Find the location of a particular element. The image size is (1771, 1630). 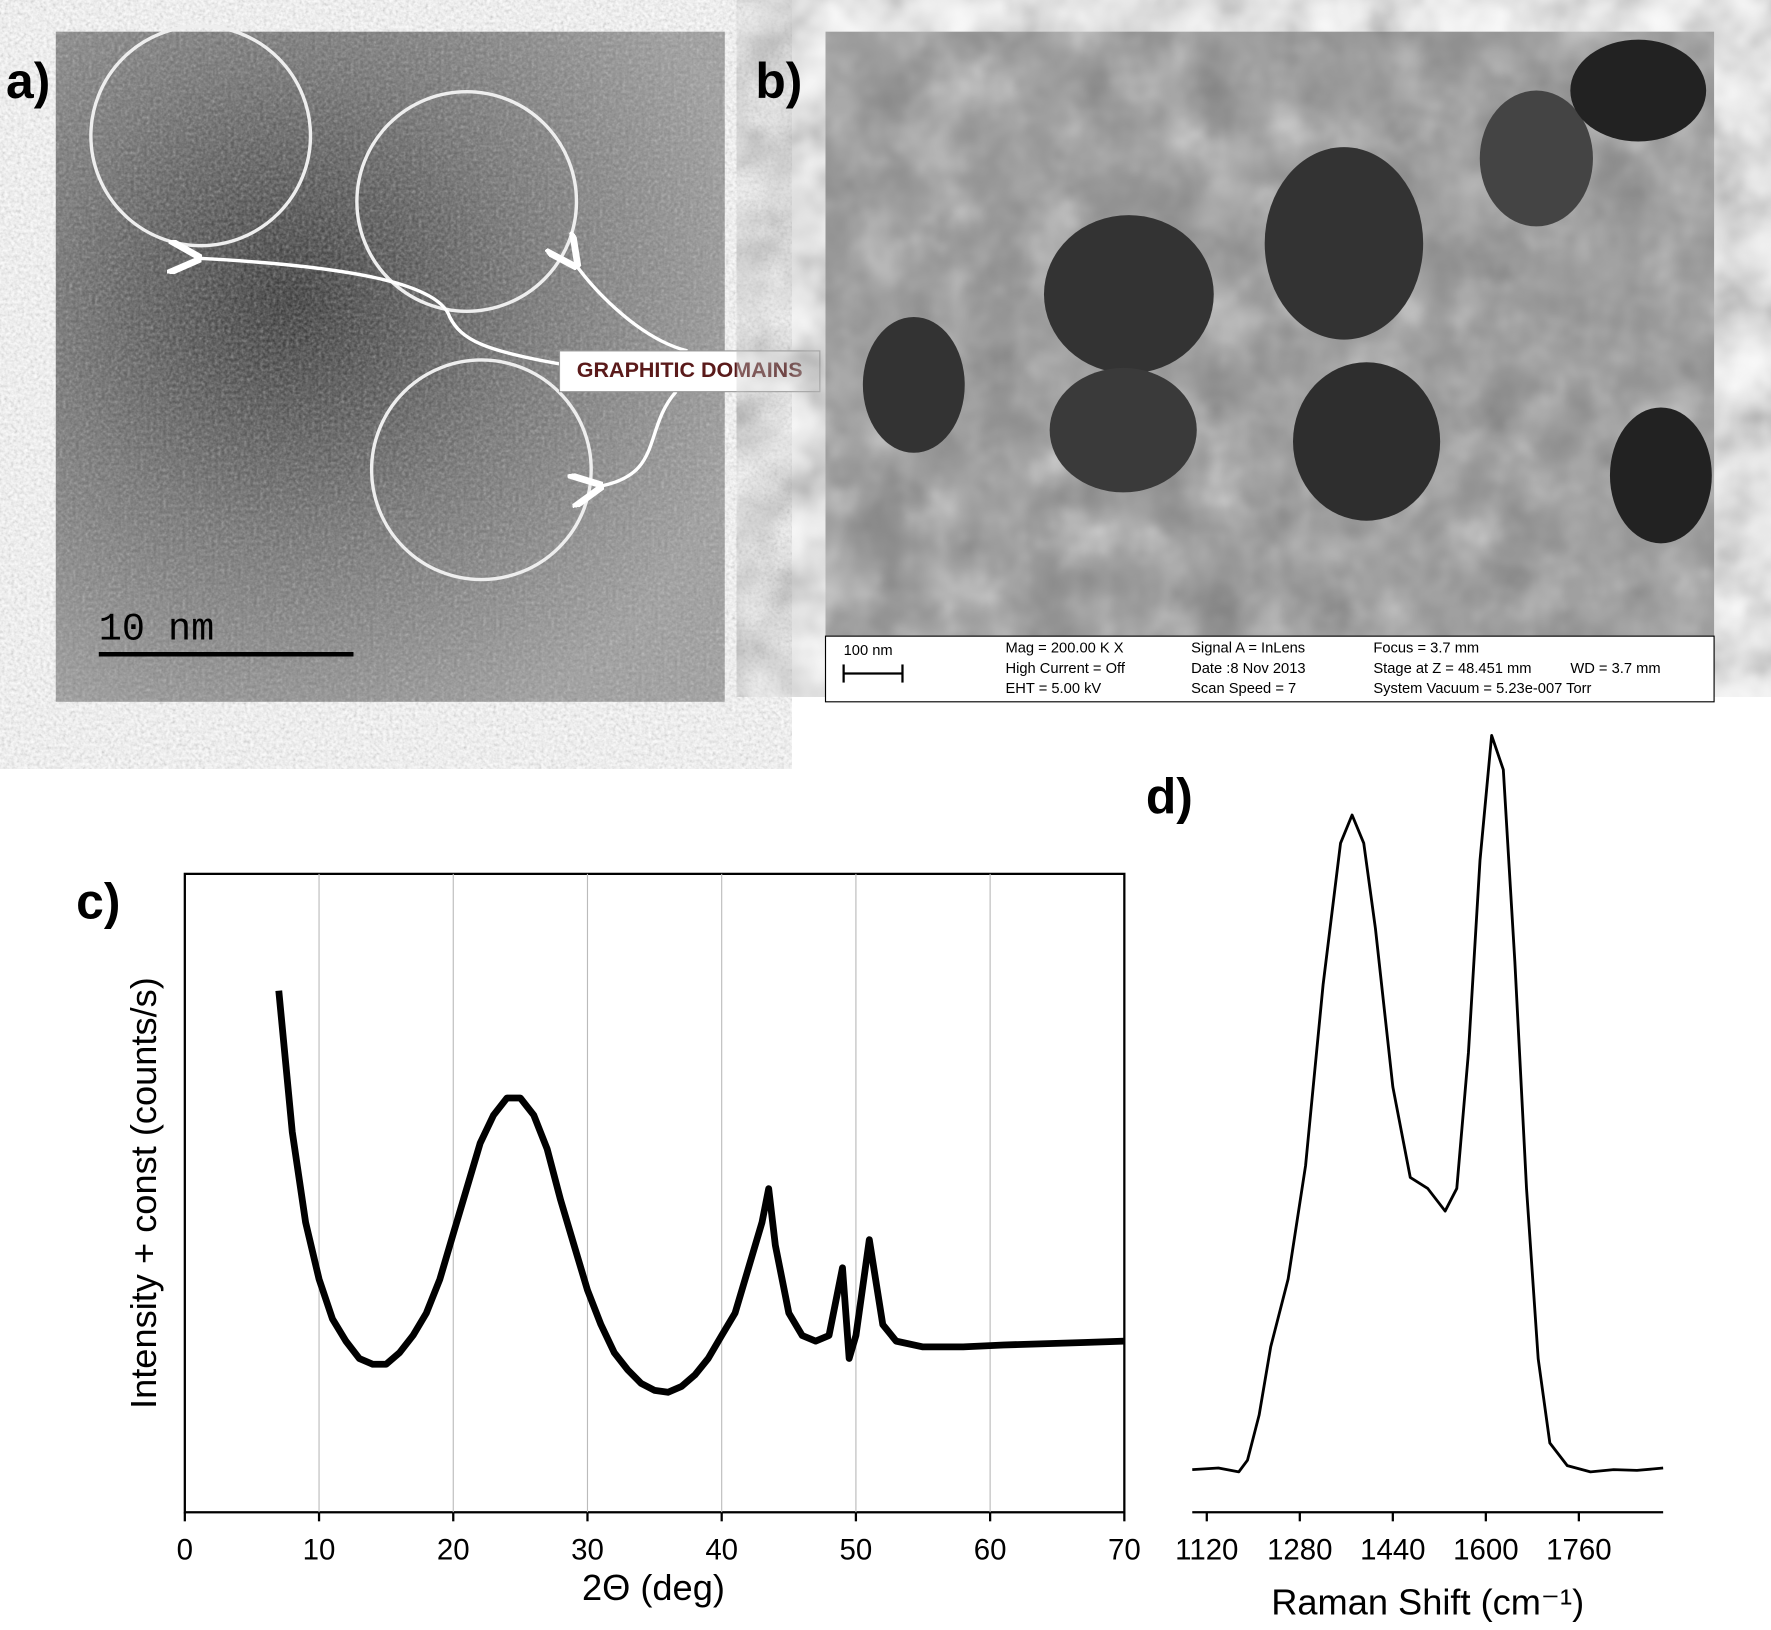

panel-label: d) is located at coordinates (1169, 796).